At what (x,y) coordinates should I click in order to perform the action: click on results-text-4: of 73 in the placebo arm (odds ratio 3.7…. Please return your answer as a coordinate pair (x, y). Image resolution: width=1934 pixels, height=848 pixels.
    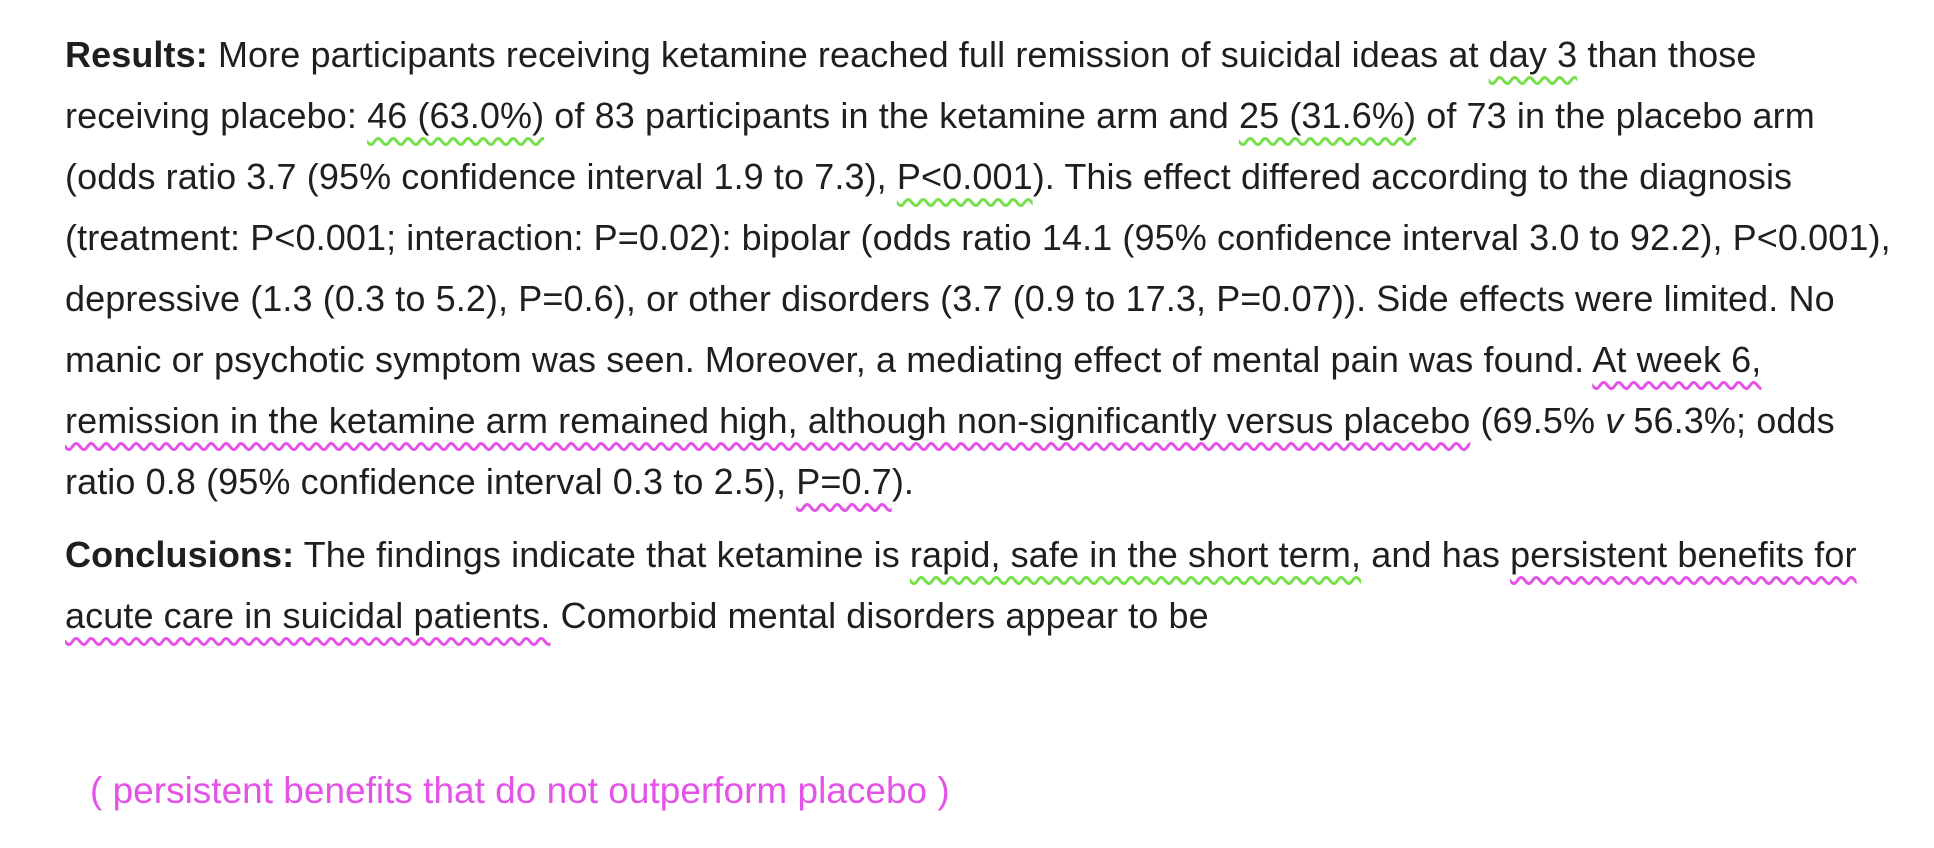
    Looking at the image, I should click on (940, 146).